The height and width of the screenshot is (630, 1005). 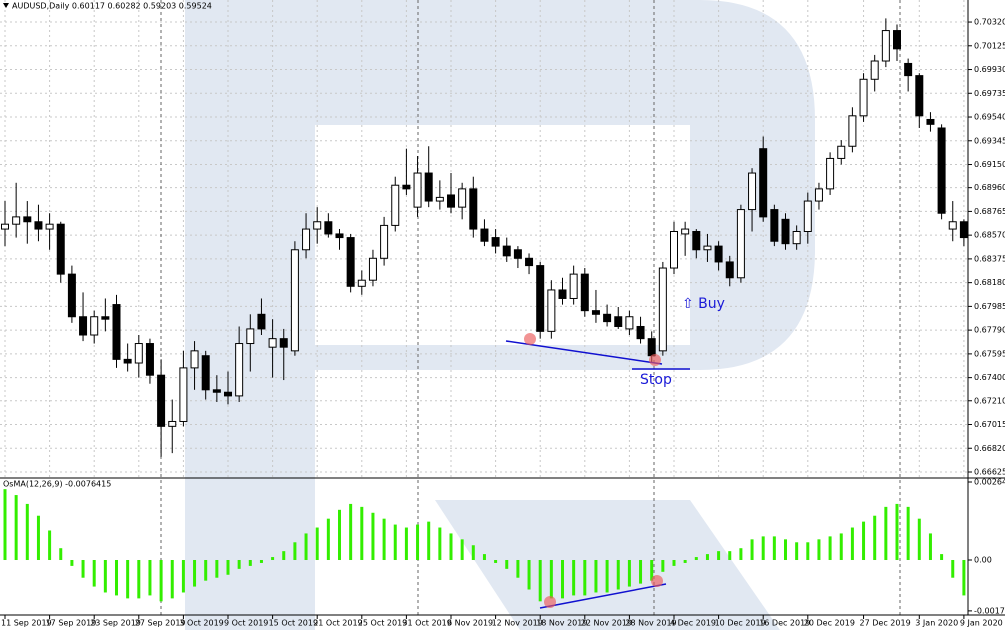 I want to click on symbol-icon, so click(x=6, y=5).